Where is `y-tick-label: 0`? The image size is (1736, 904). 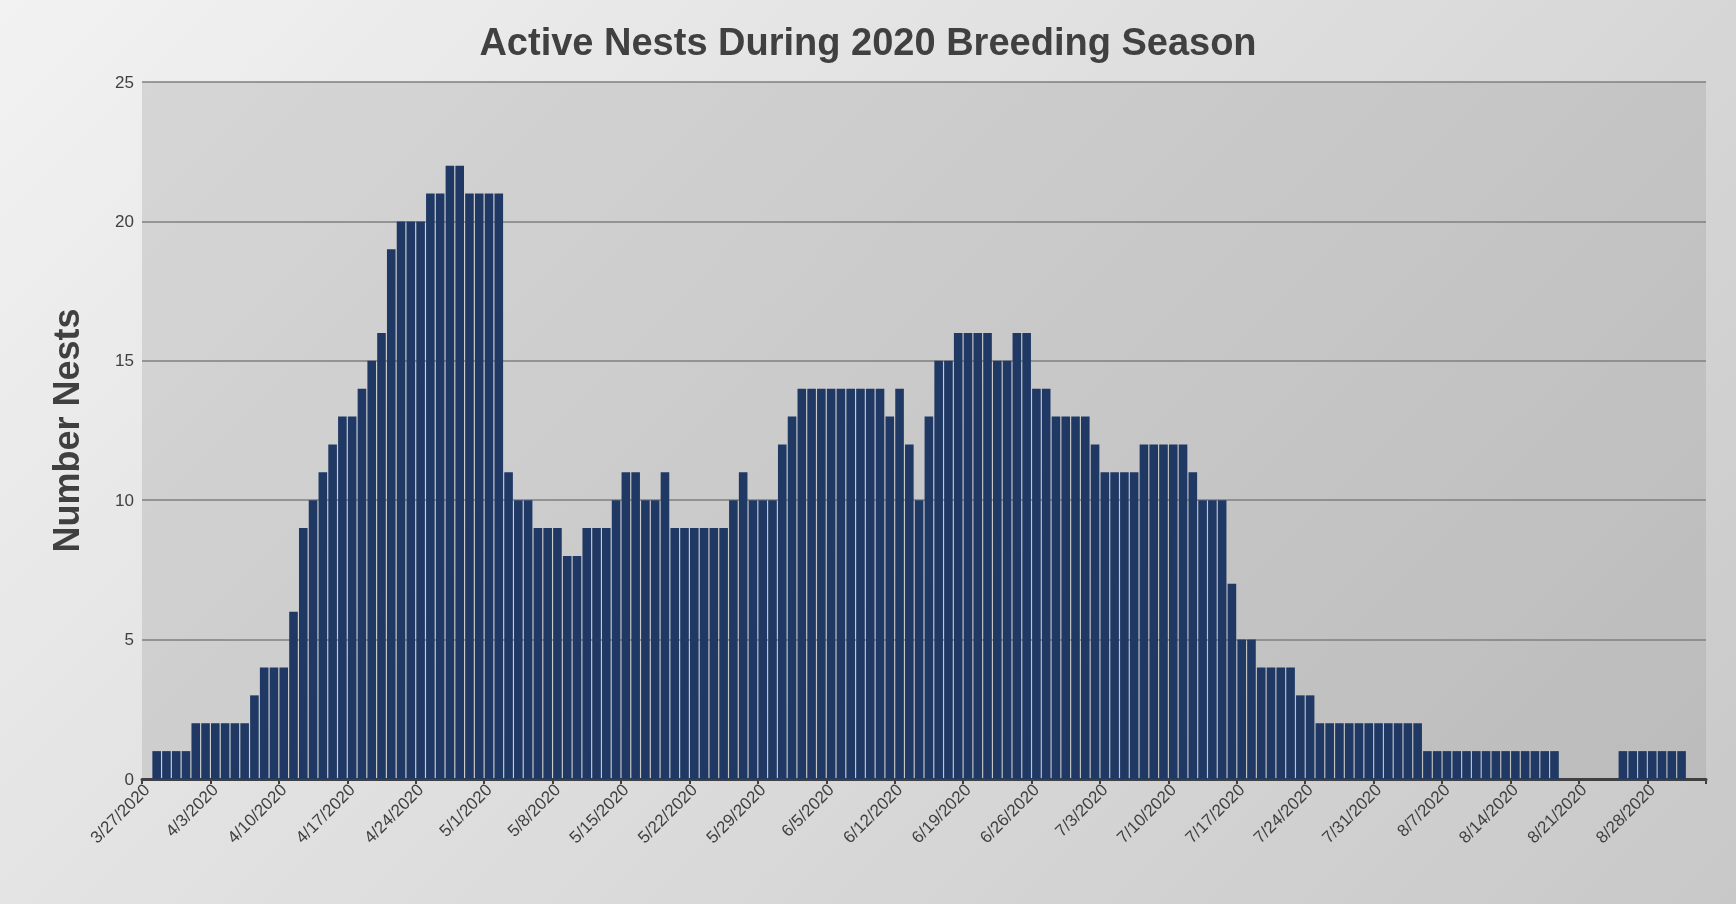
y-tick-label: 0 is located at coordinates (129, 779).